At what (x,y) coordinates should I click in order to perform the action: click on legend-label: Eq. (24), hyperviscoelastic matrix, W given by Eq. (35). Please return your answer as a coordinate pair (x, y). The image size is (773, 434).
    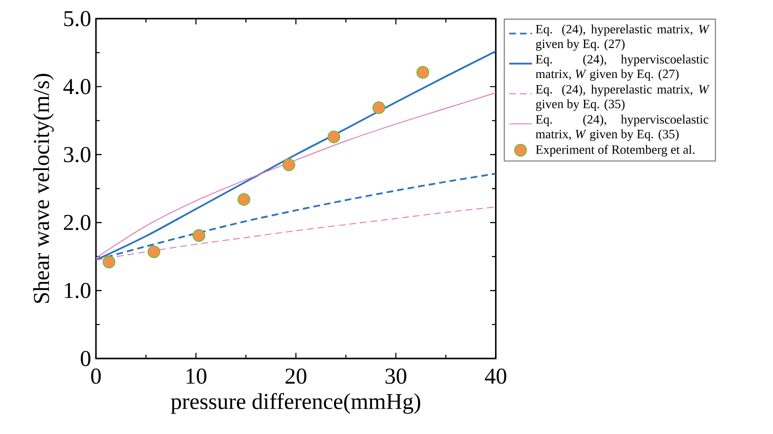
    Looking at the image, I should click on (622, 127).